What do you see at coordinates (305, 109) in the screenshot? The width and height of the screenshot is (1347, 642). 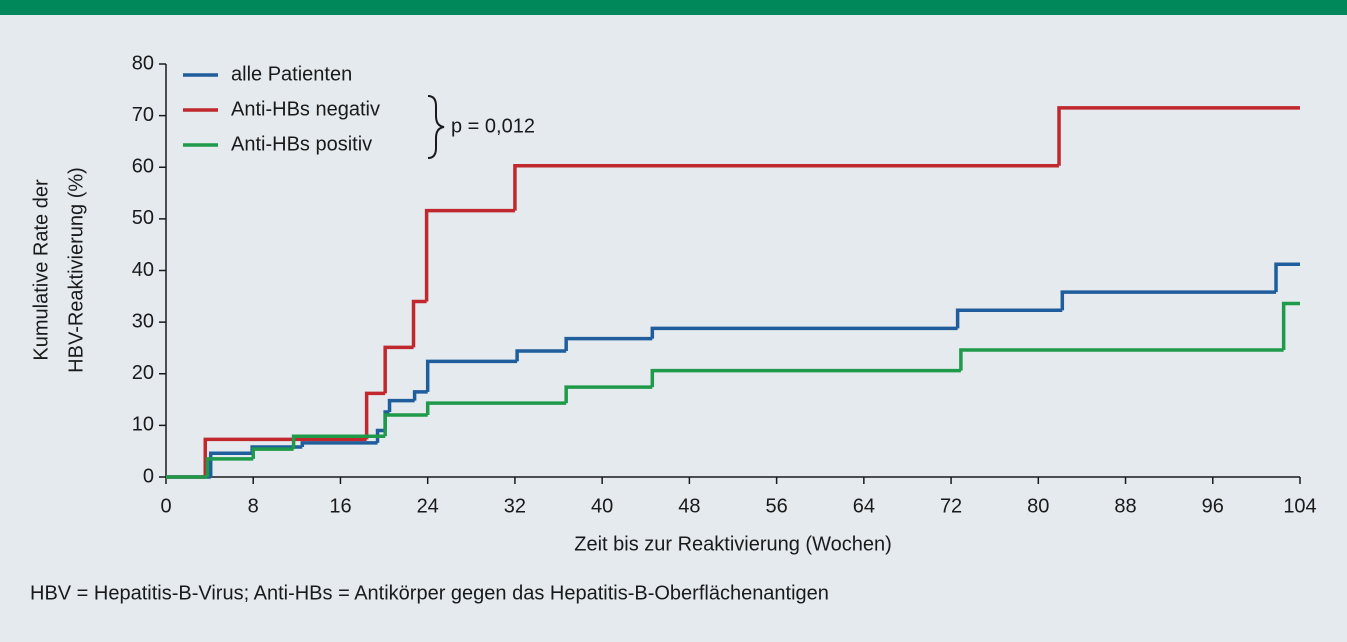 I see `legend-label: Anti-HBs negativ` at bounding box center [305, 109].